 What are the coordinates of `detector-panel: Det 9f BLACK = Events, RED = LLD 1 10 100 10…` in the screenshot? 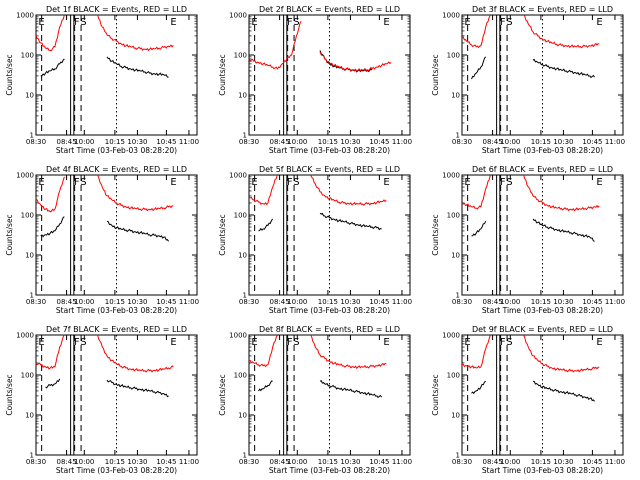 It's located at (528, 400).